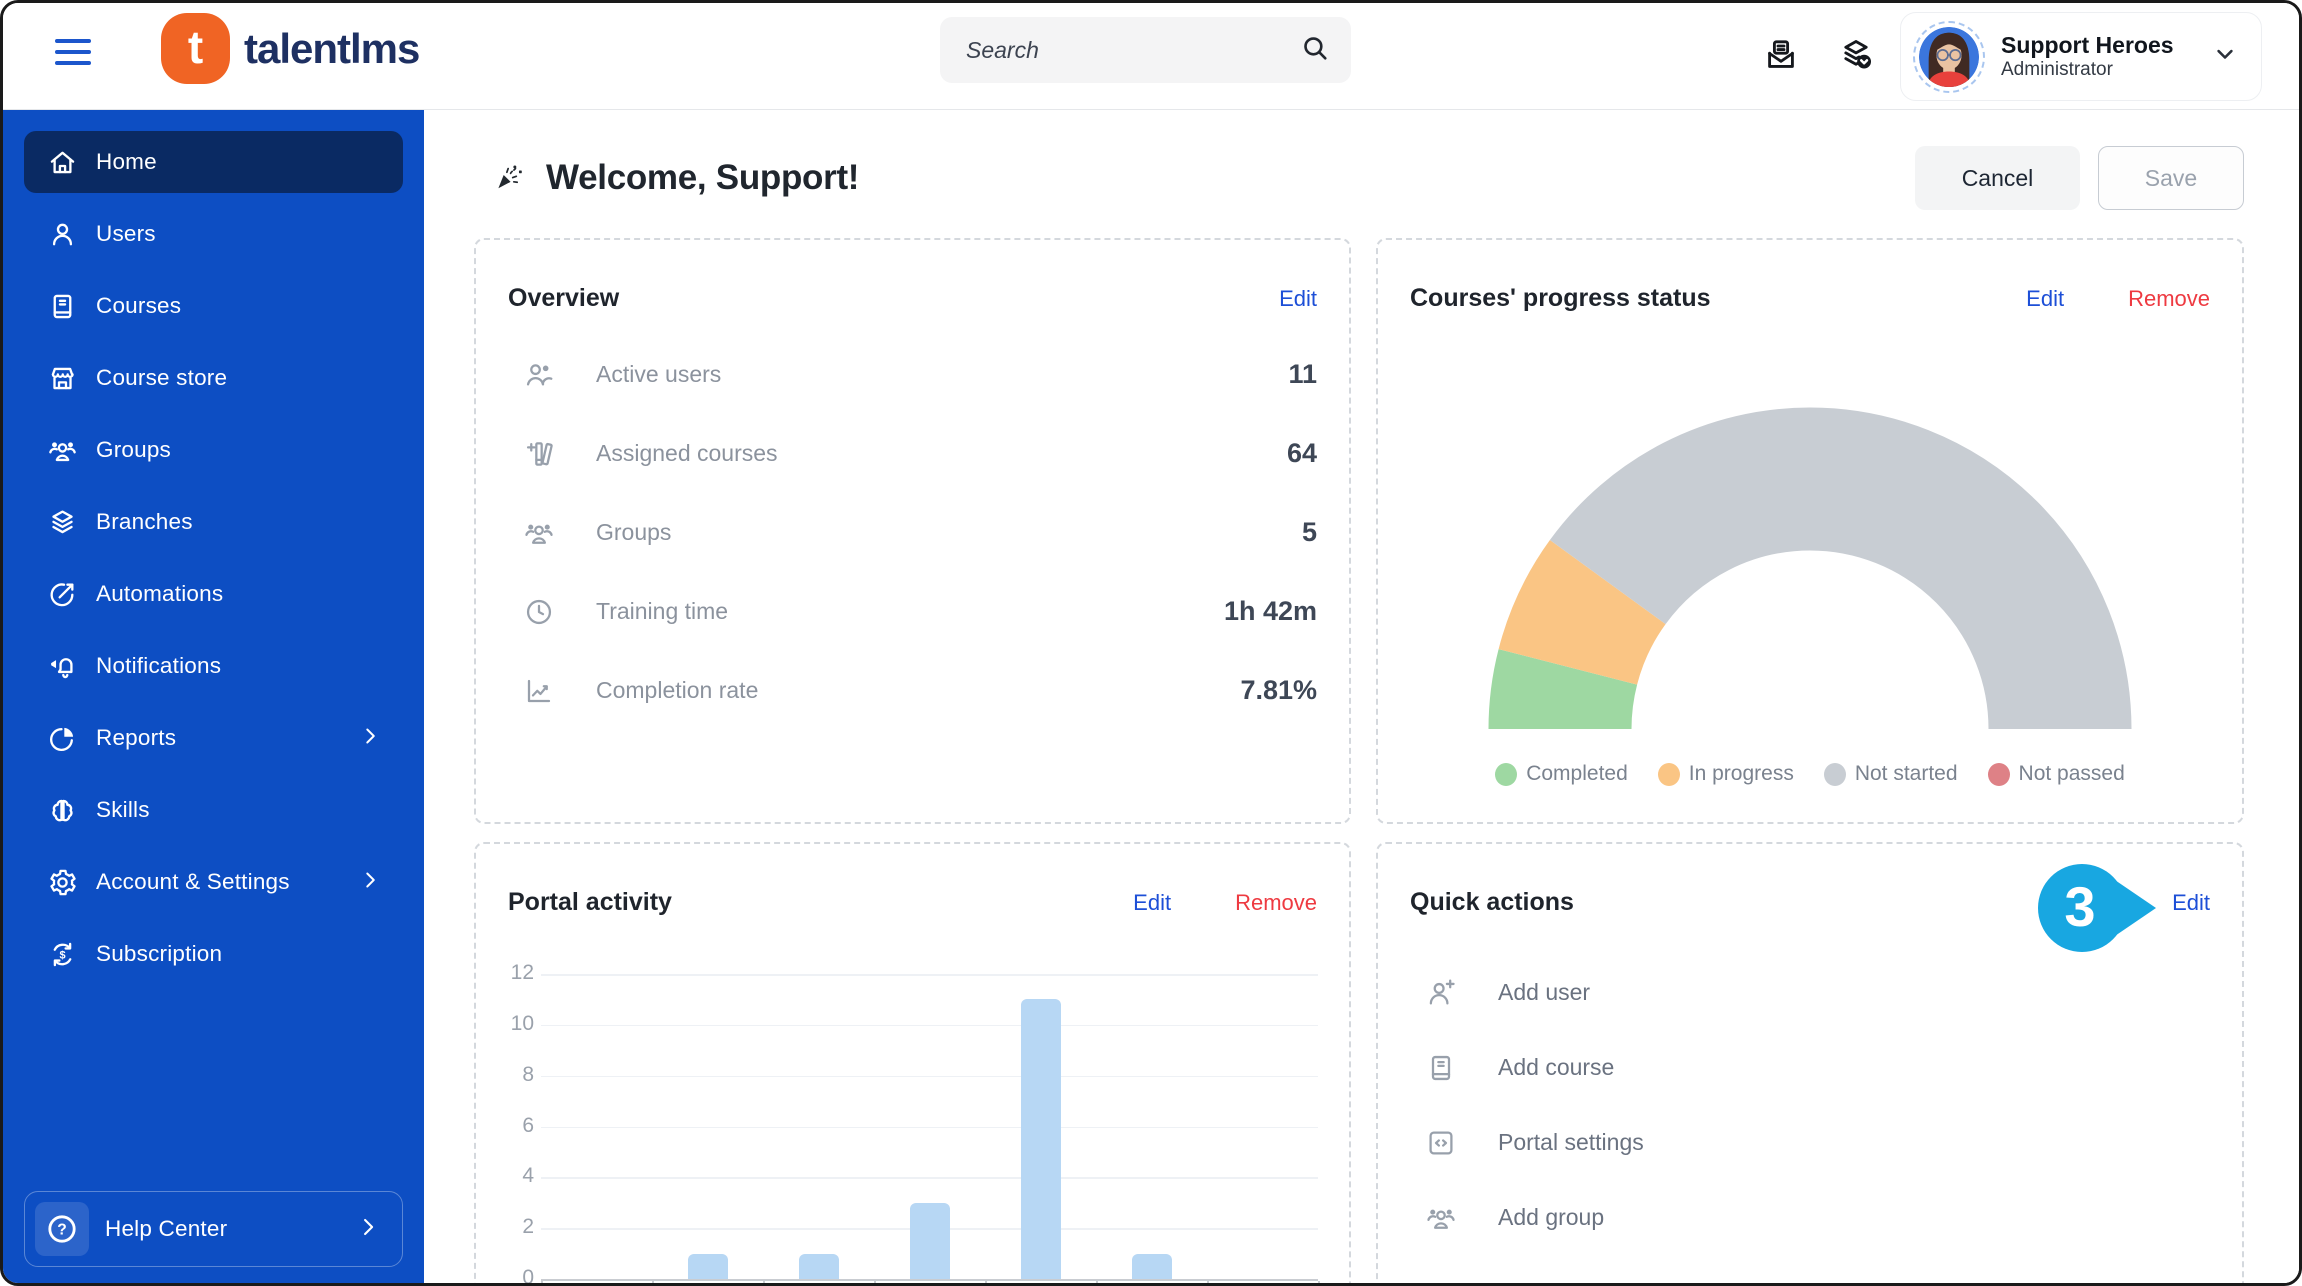  I want to click on top-bar: t talentlms, so click(1151, 56).